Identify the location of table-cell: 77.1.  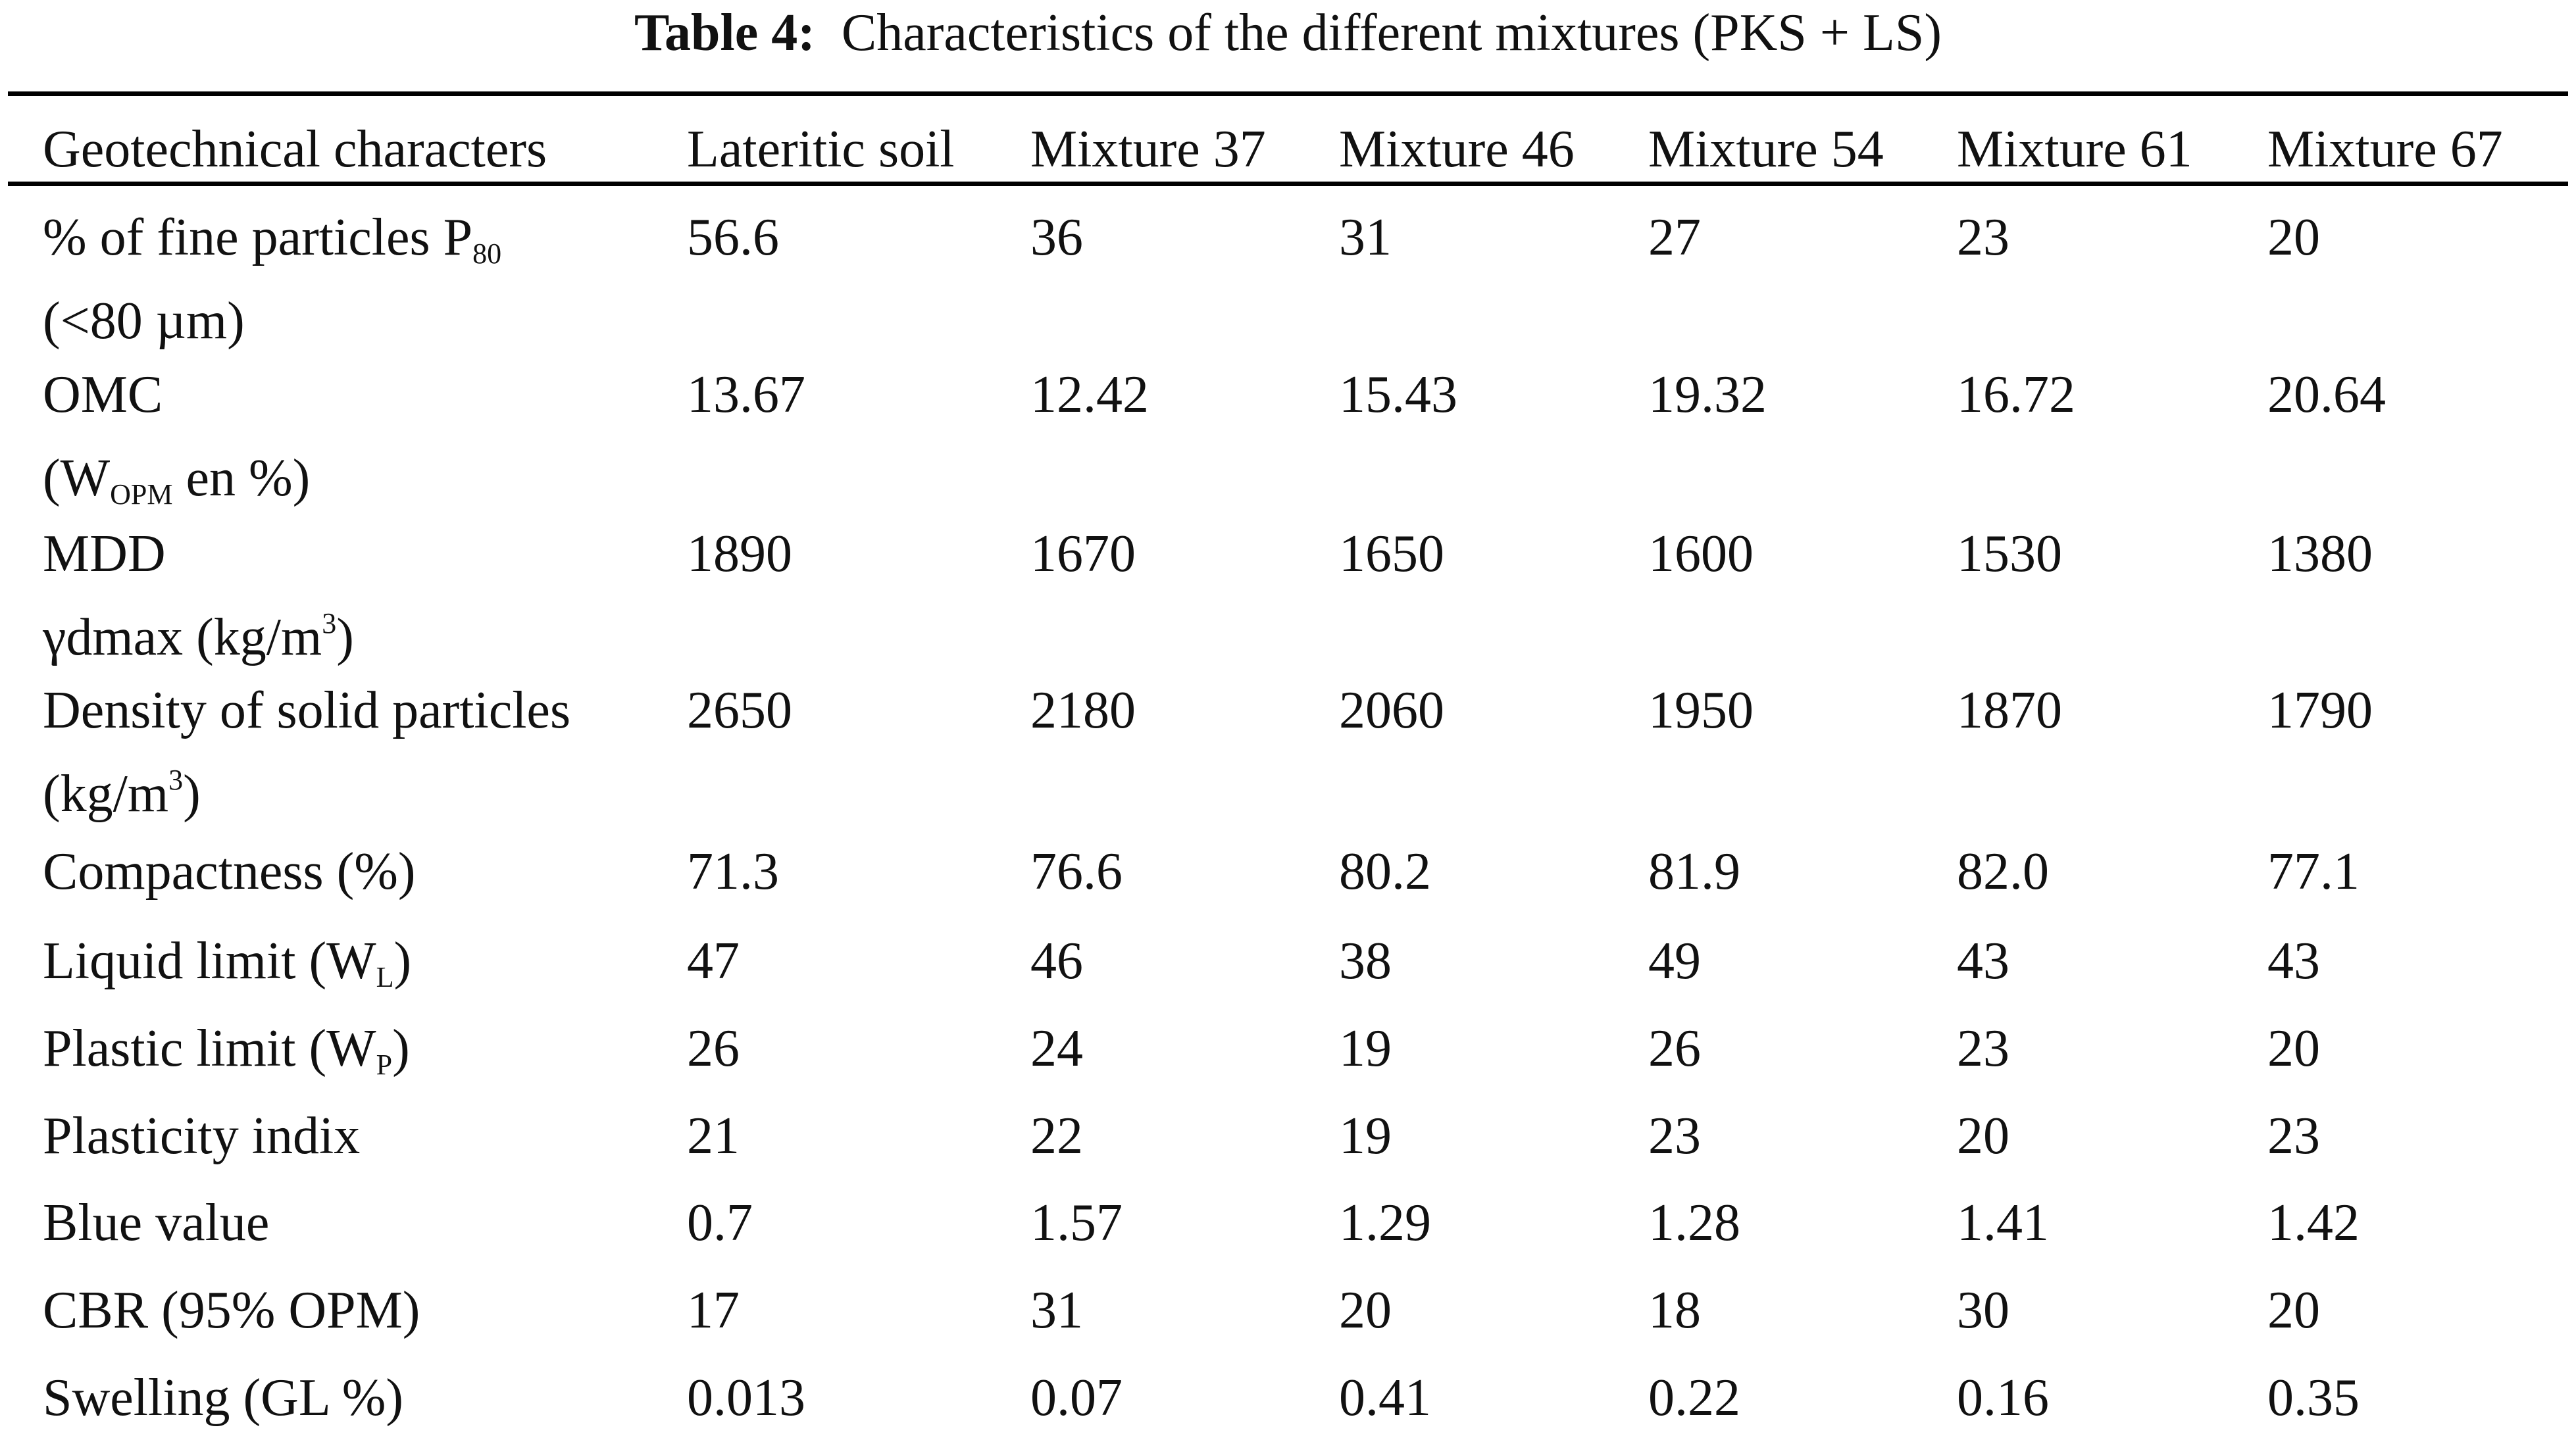
(2313, 872).